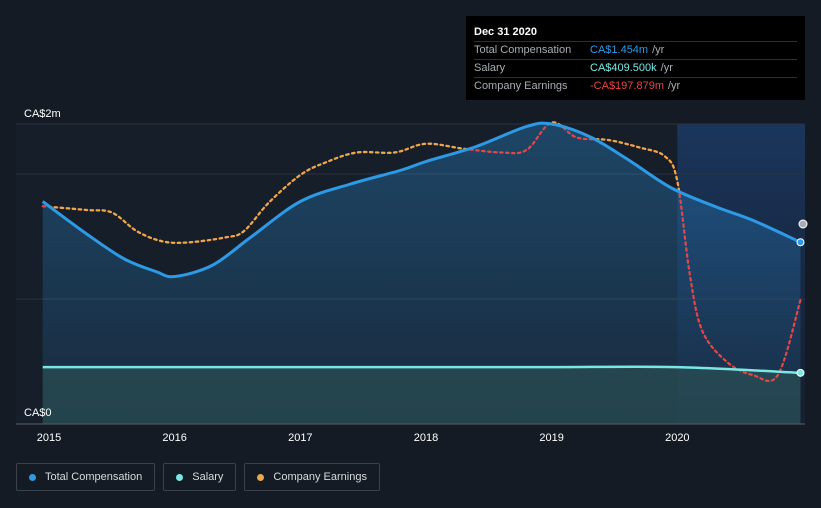 Image resolution: width=821 pixels, height=508 pixels. Describe the element at coordinates (94, 477) in the screenshot. I see `legend-label: Total Compensation` at that location.